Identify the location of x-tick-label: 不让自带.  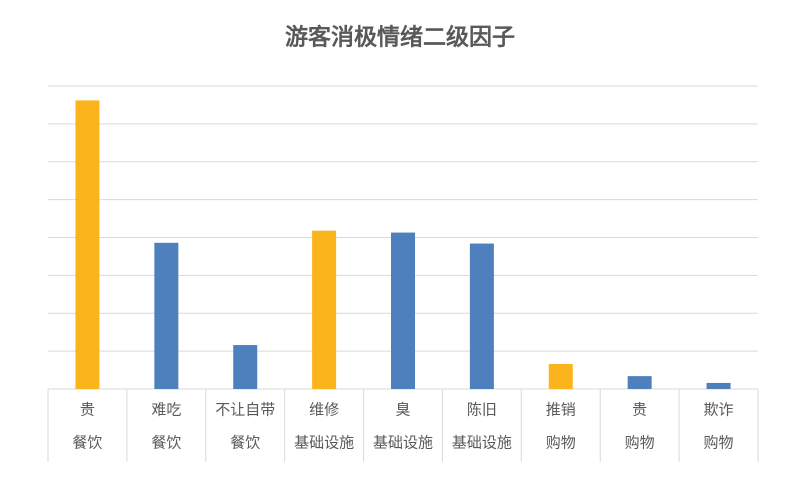
(245, 410).